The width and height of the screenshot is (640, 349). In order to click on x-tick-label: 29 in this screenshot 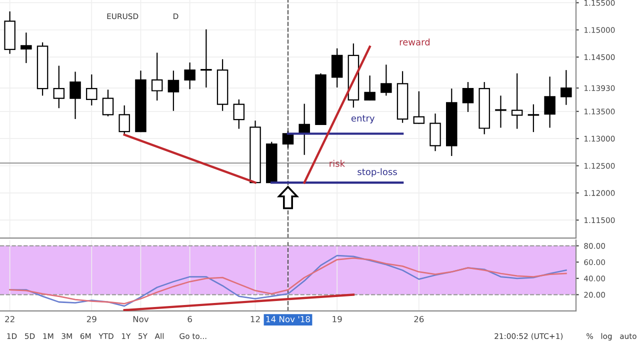, I will do `click(91, 319)`.